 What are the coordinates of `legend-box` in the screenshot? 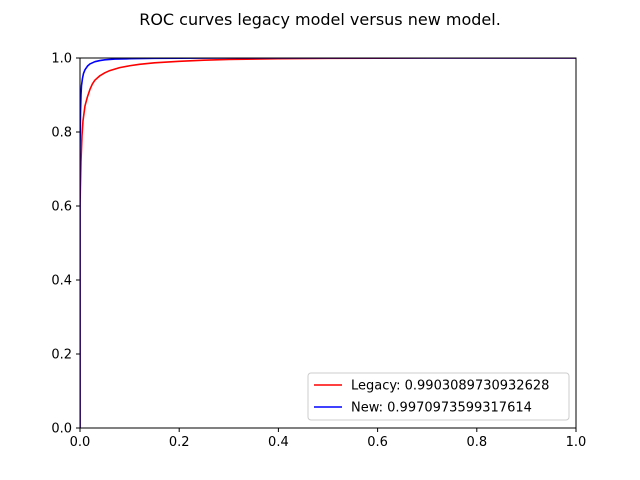 It's located at (438, 396).